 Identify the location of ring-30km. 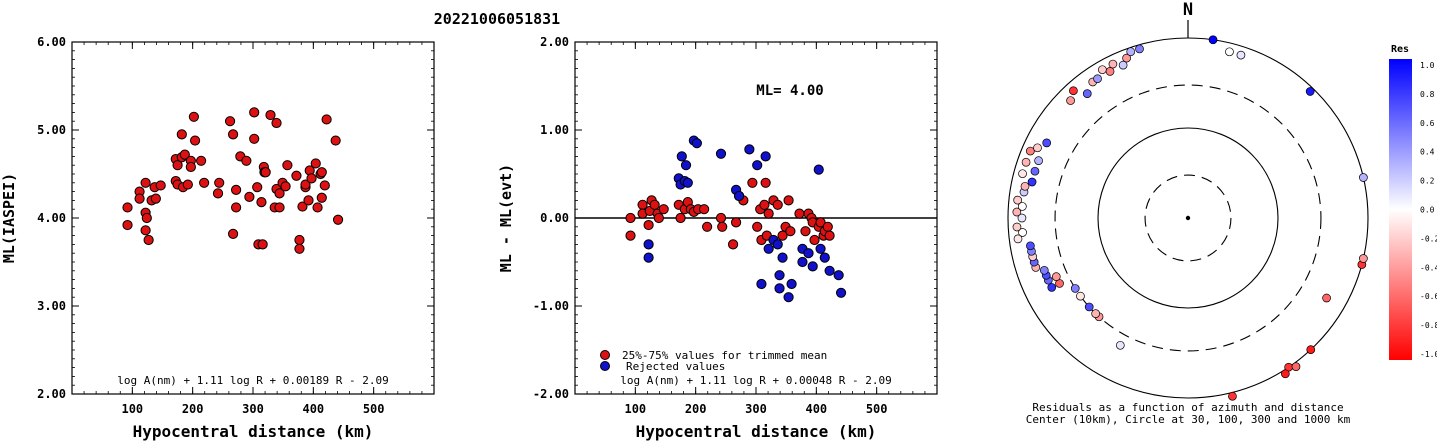
(1188, 218).